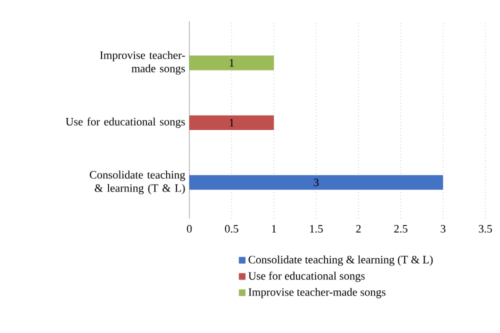 The width and height of the screenshot is (500, 333). I want to click on data-label: 3, so click(316, 182).